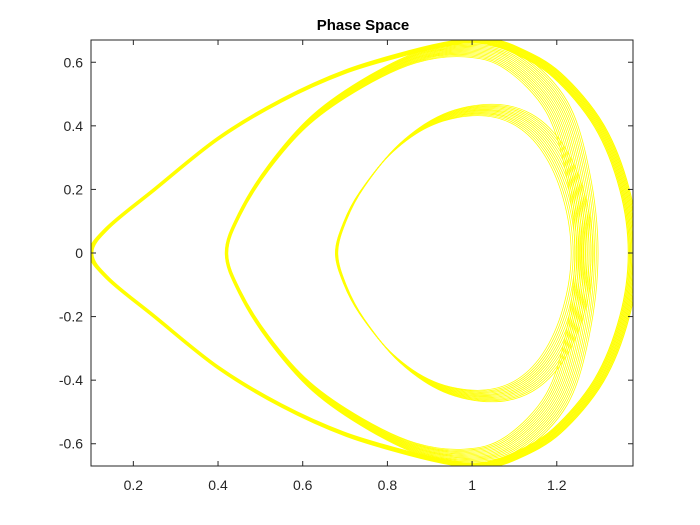 The height and width of the screenshot is (525, 700). Describe the element at coordinates (79, 253) in the screenshot. I see `y-tick-label: 0` at that location.